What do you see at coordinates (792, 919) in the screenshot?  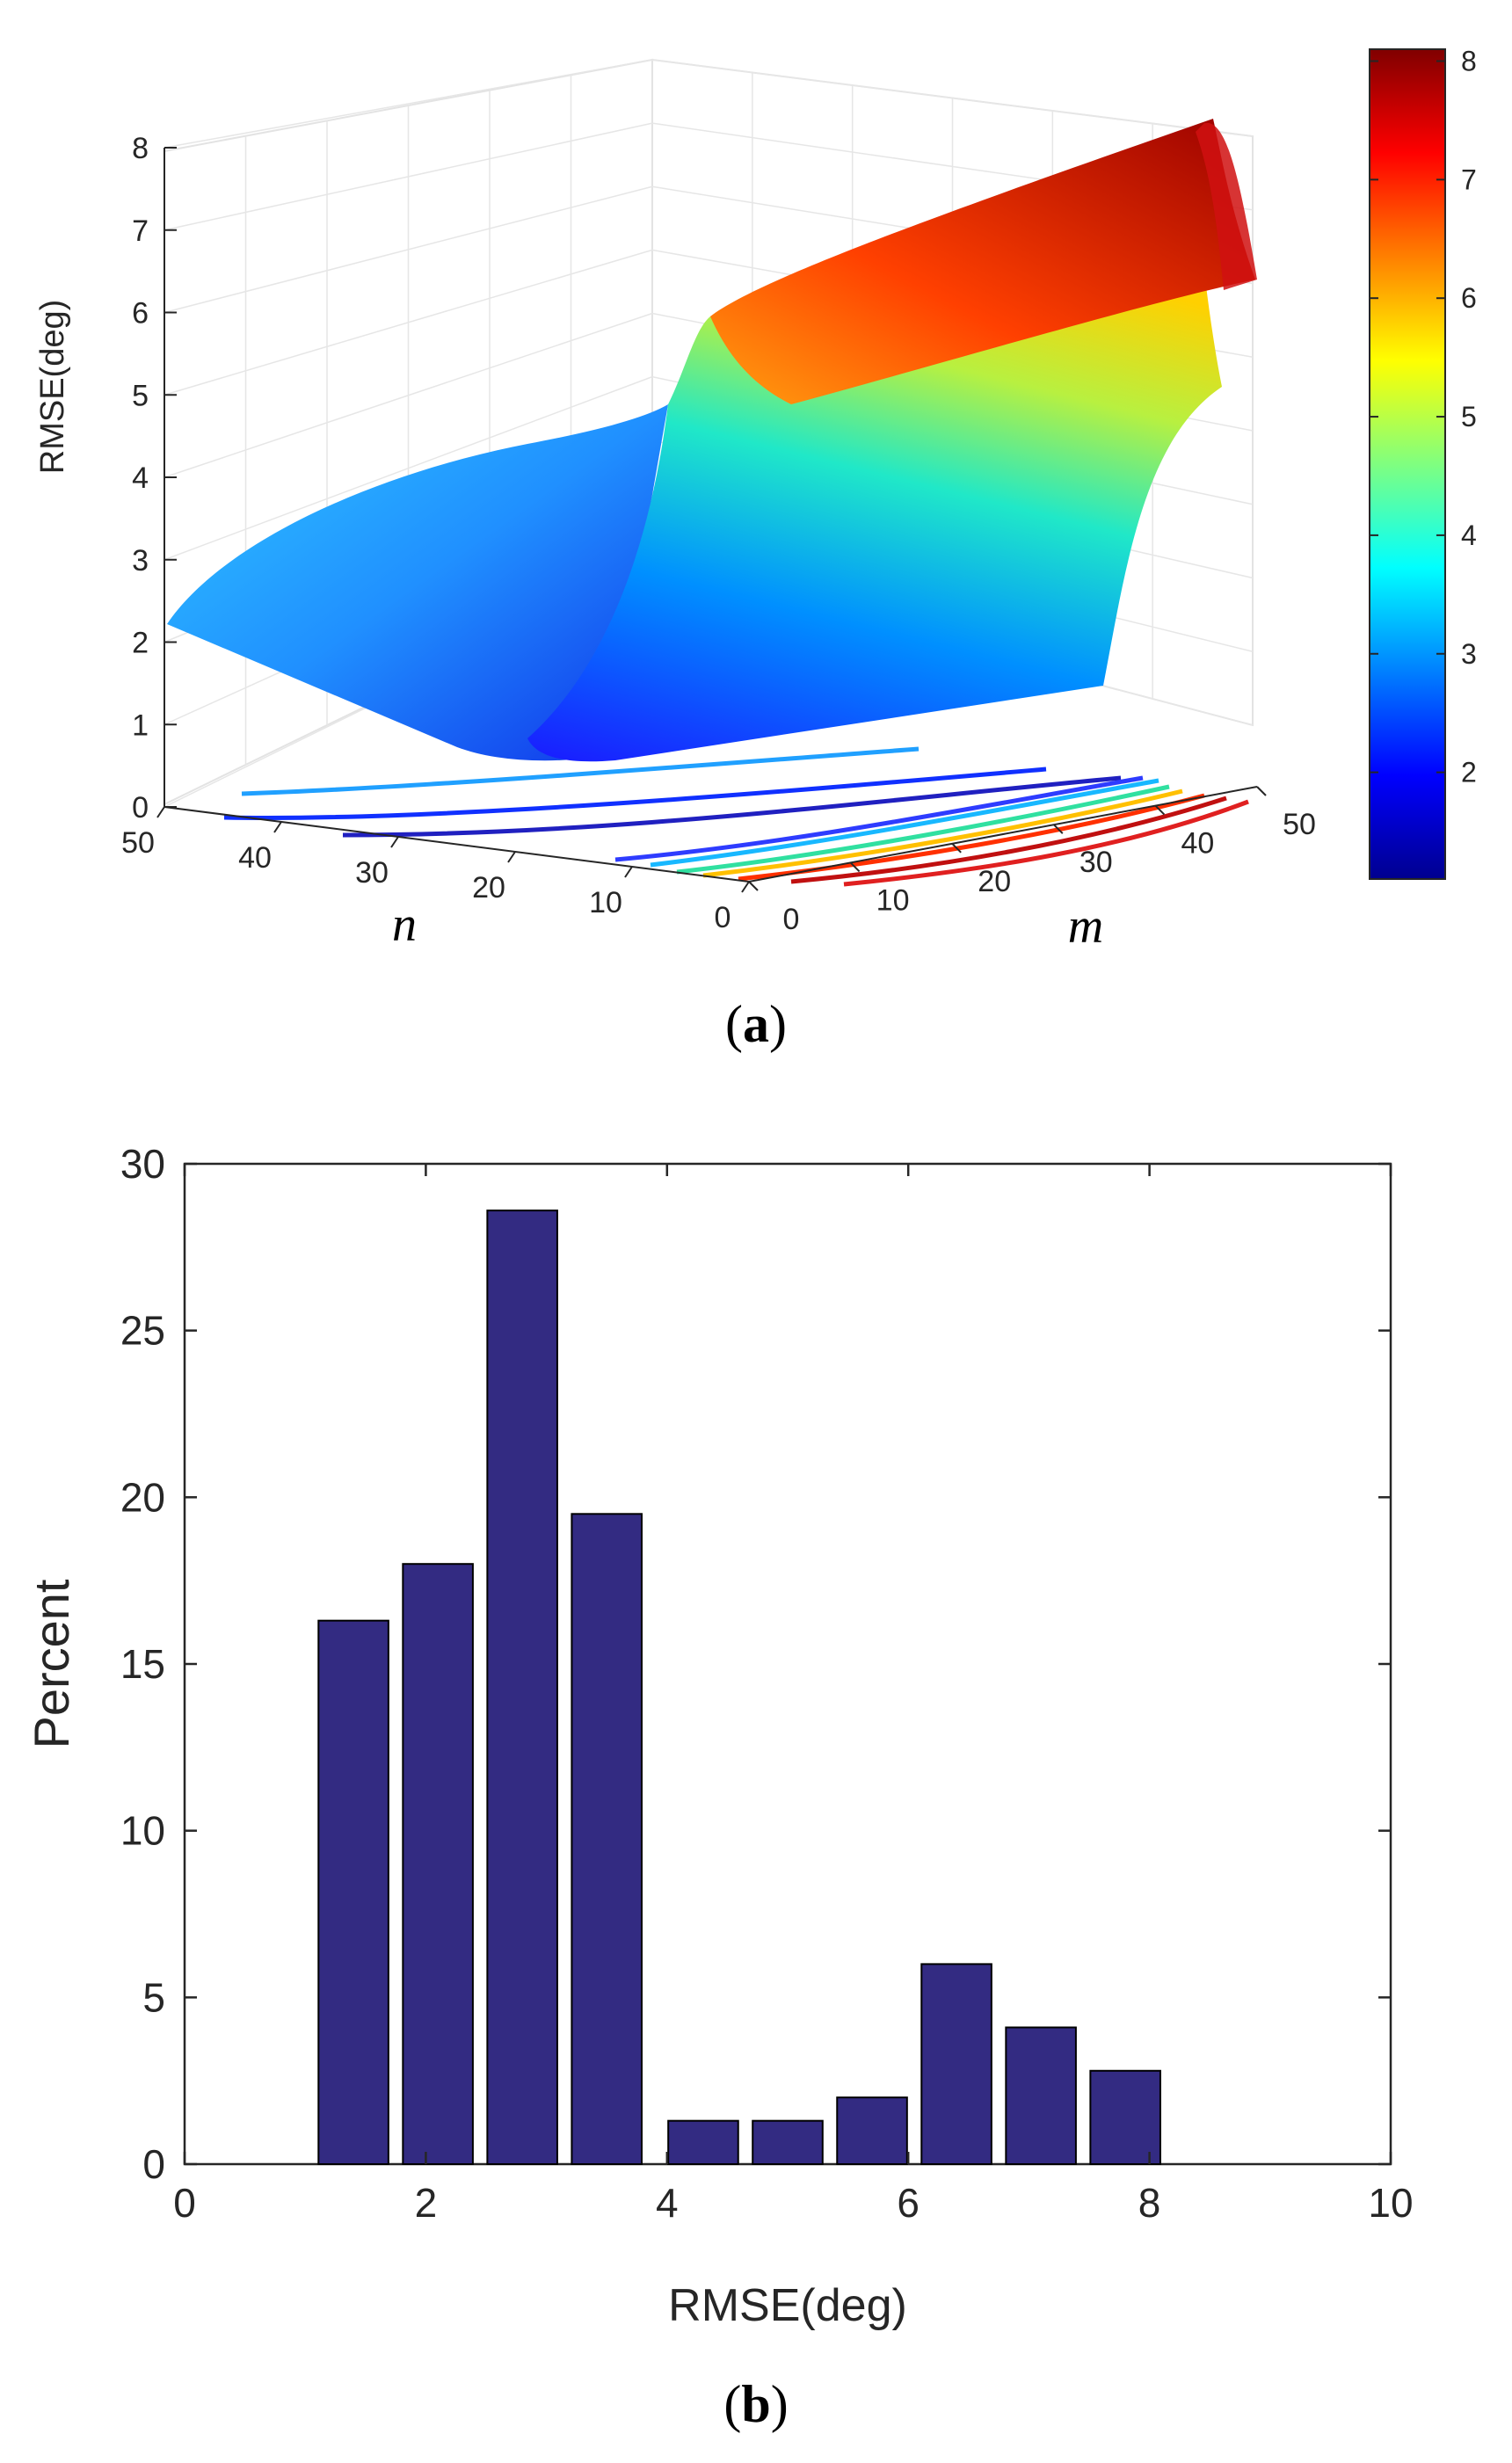 I see `m-tick-label: 0` at bounding box center [792, 919].